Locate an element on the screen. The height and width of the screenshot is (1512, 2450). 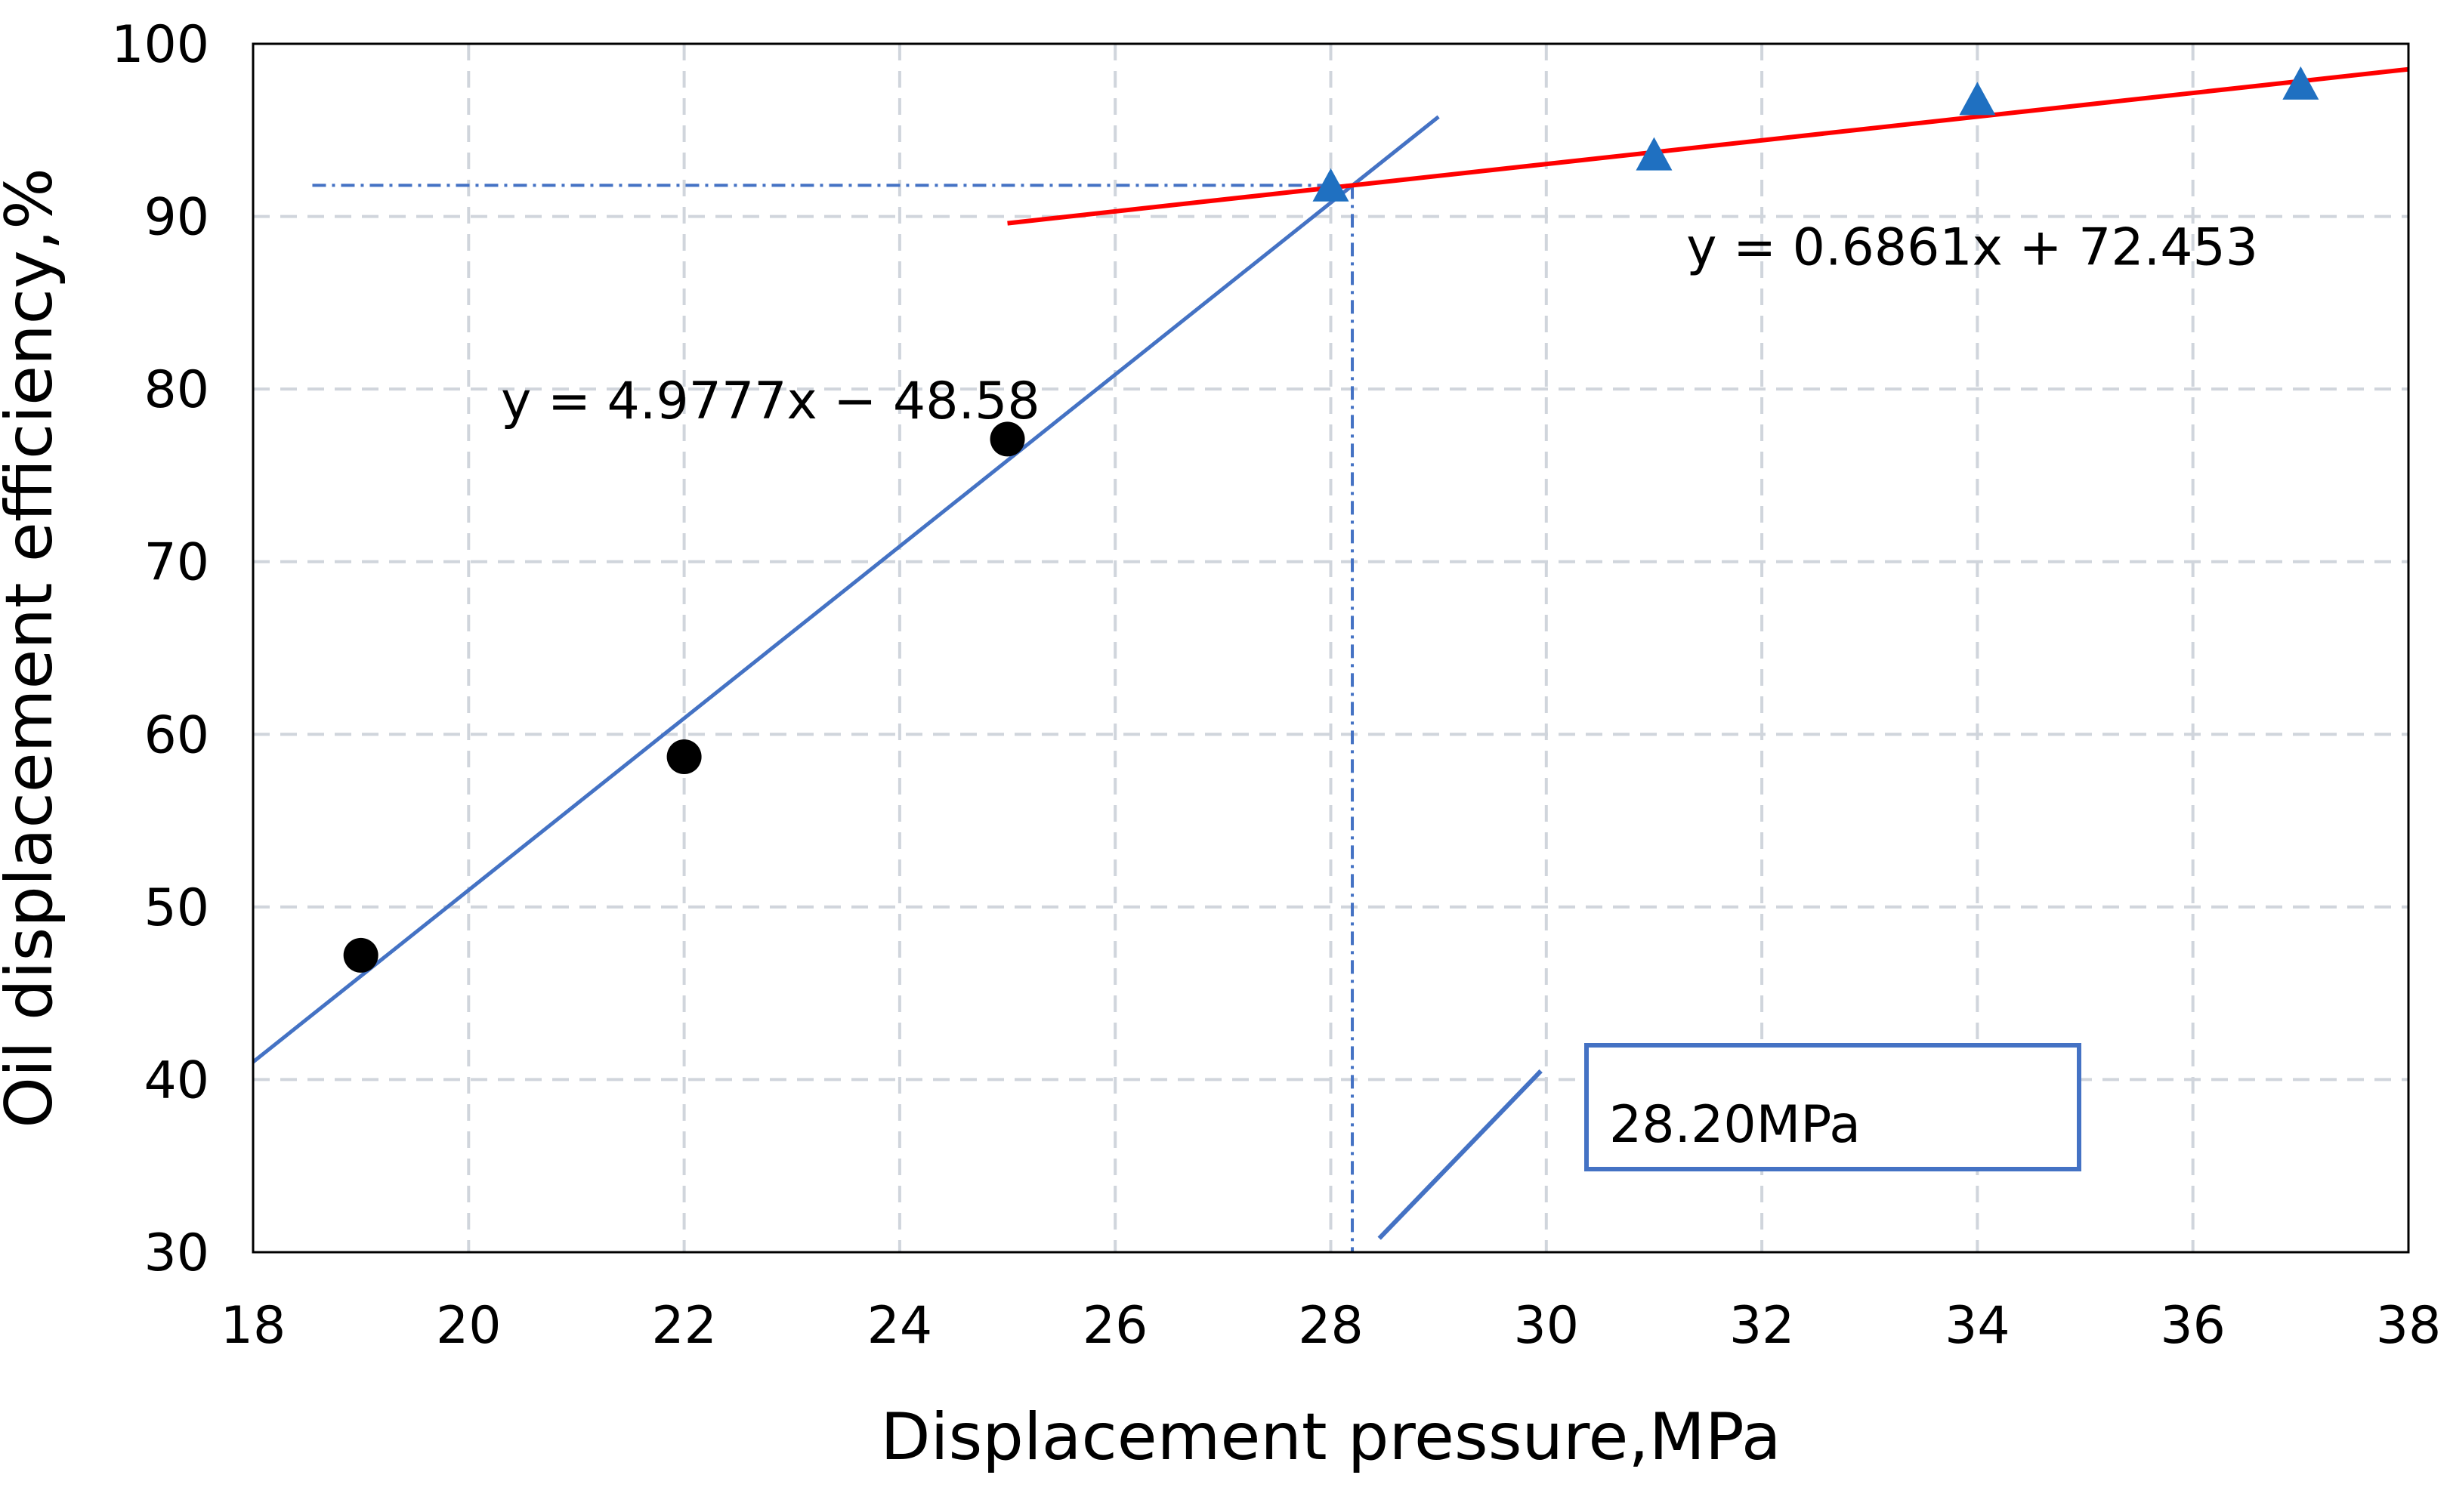
annotation: 28.20MPa is located at coordinates (1729, 1141).